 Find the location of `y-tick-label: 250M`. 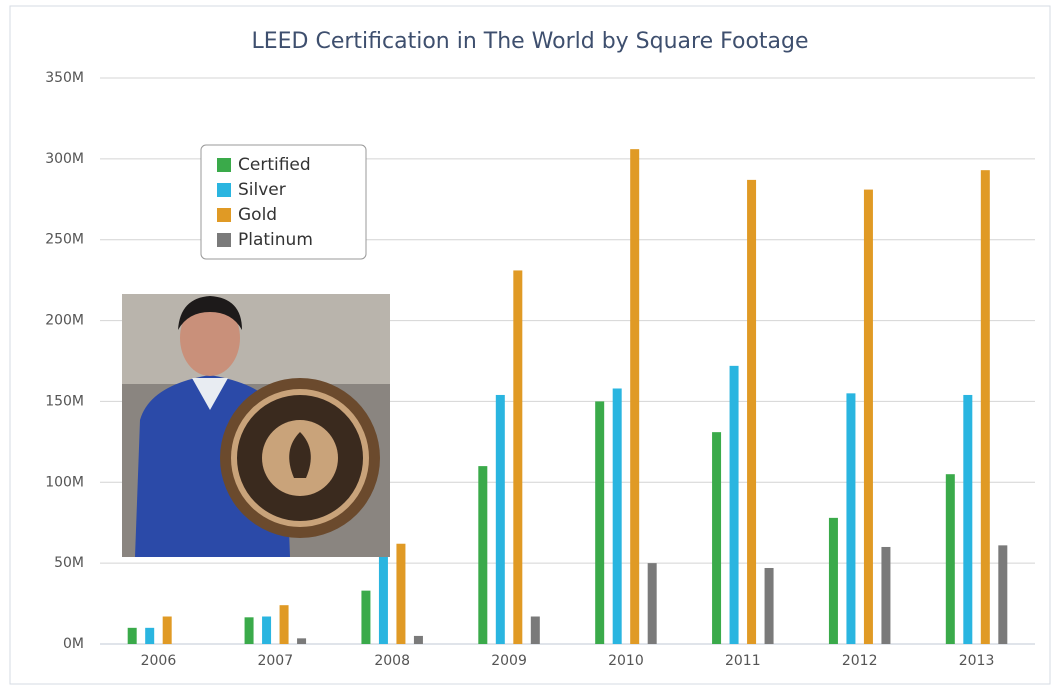

y-tick-label: 250M is located at coordinates (64, 240).